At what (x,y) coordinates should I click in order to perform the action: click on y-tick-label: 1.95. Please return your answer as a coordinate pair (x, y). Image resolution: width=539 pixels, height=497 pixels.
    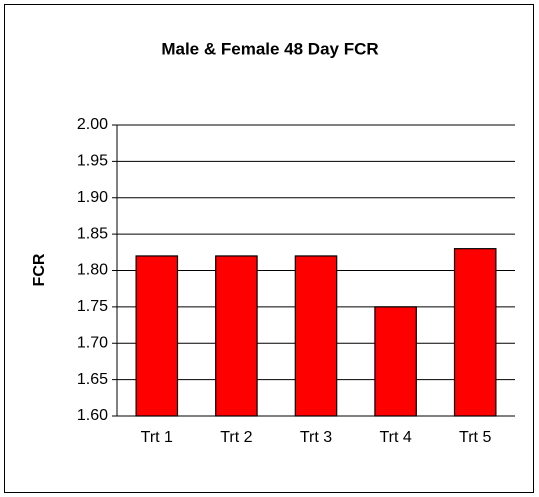
    Looking at the image, I should click on (92, 161).